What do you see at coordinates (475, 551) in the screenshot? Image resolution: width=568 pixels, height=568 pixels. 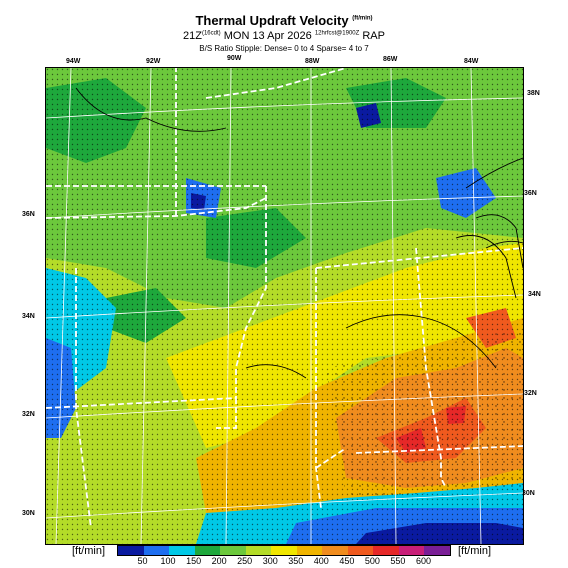 I see `colorbar-unit-right: [ft/min]` at bounding box center [475, 551].